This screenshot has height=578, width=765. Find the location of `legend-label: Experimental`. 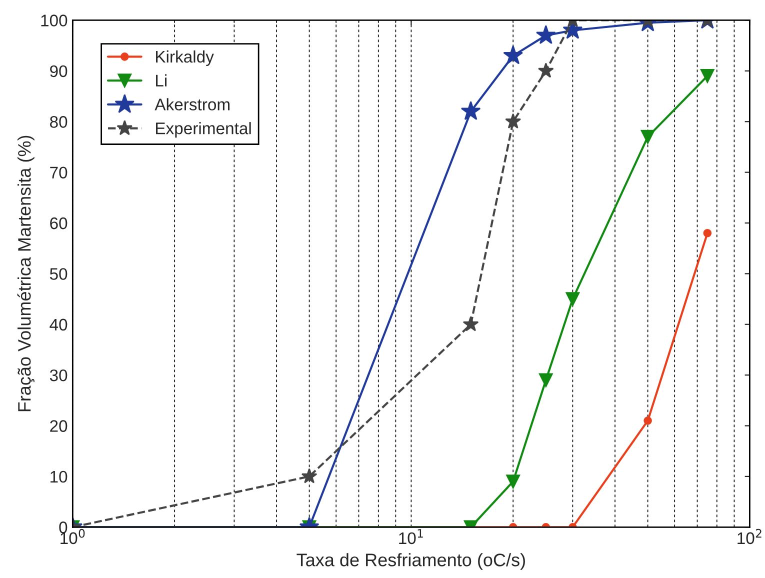

legend-label: Experimental is located at coordinates (203, 130).